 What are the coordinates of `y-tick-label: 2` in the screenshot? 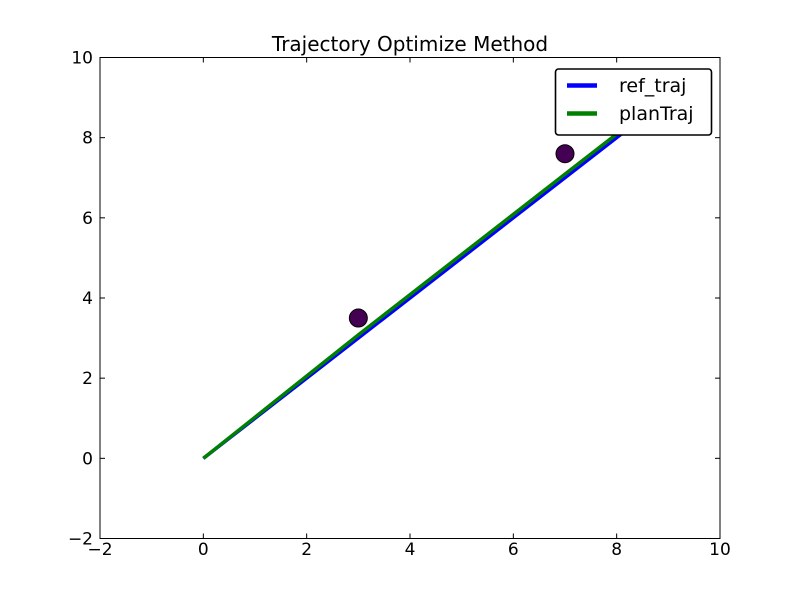 It's located at (87, 379).